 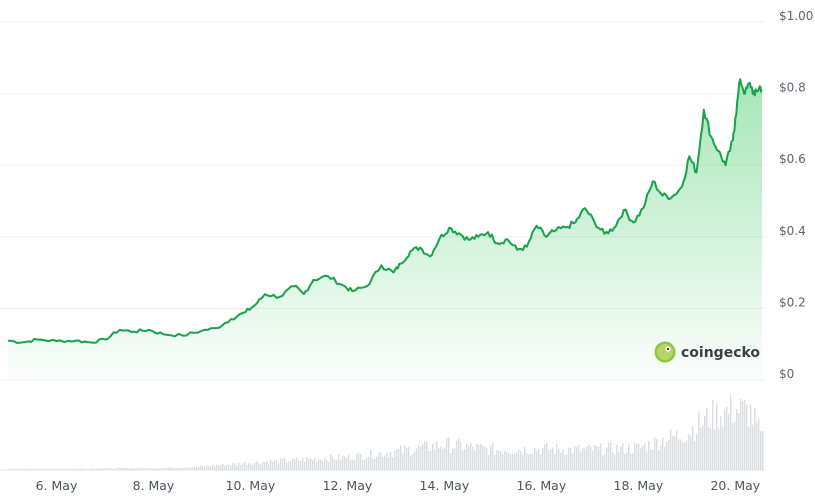 I want to click on x-tick-label: 16. May, so click(x=542, y=485).